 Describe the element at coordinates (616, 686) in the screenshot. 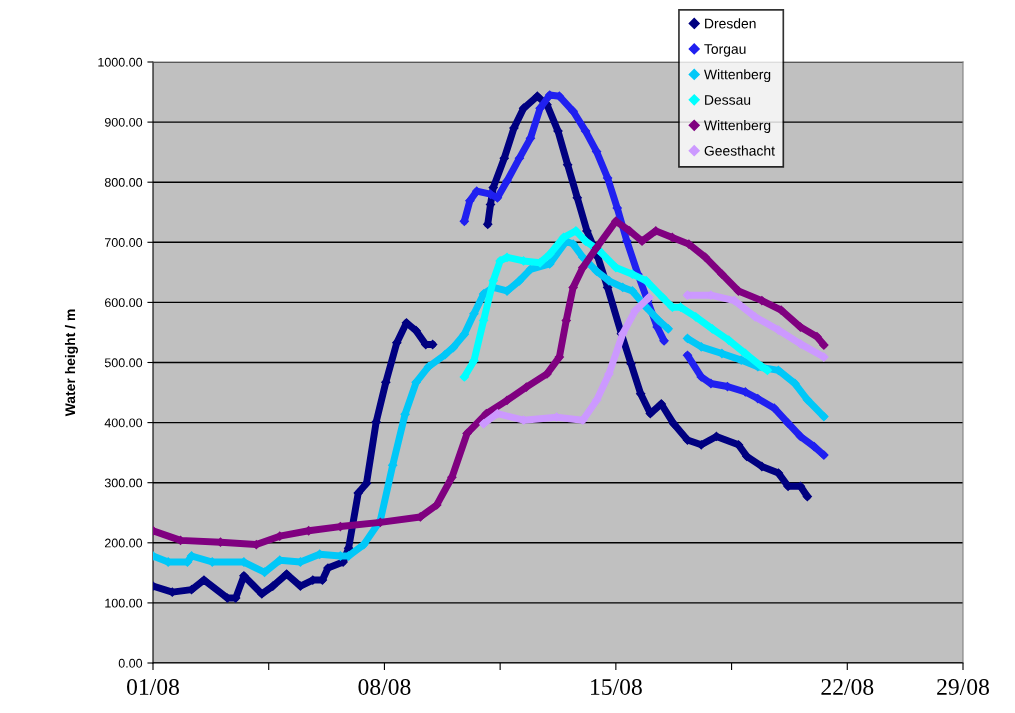

I see `x-tick-label: 15/08` at that location.